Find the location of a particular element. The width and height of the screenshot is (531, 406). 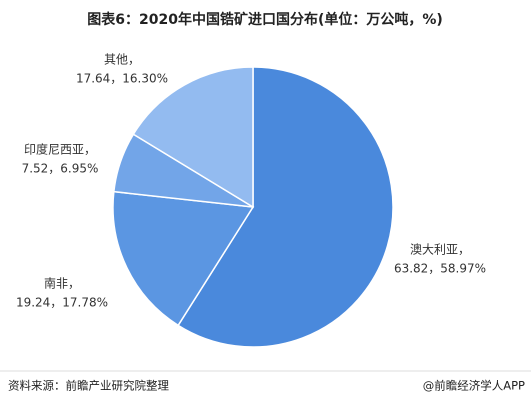

value-label: 63.82，58.97% is located at coordinates (440, 269).